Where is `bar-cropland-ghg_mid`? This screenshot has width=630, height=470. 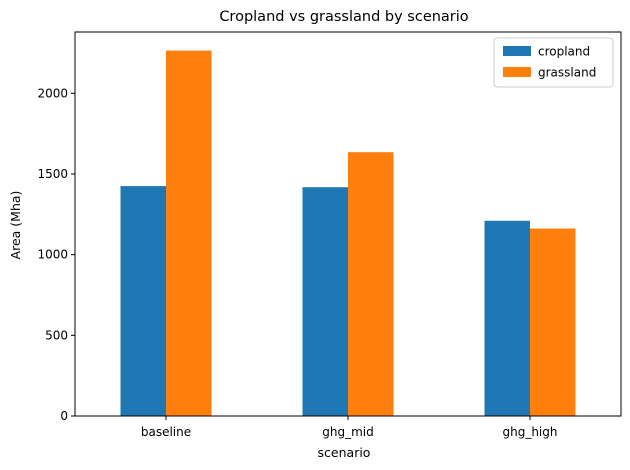 bar-cropland-ghg_mid is located at coordinates (325, 301).